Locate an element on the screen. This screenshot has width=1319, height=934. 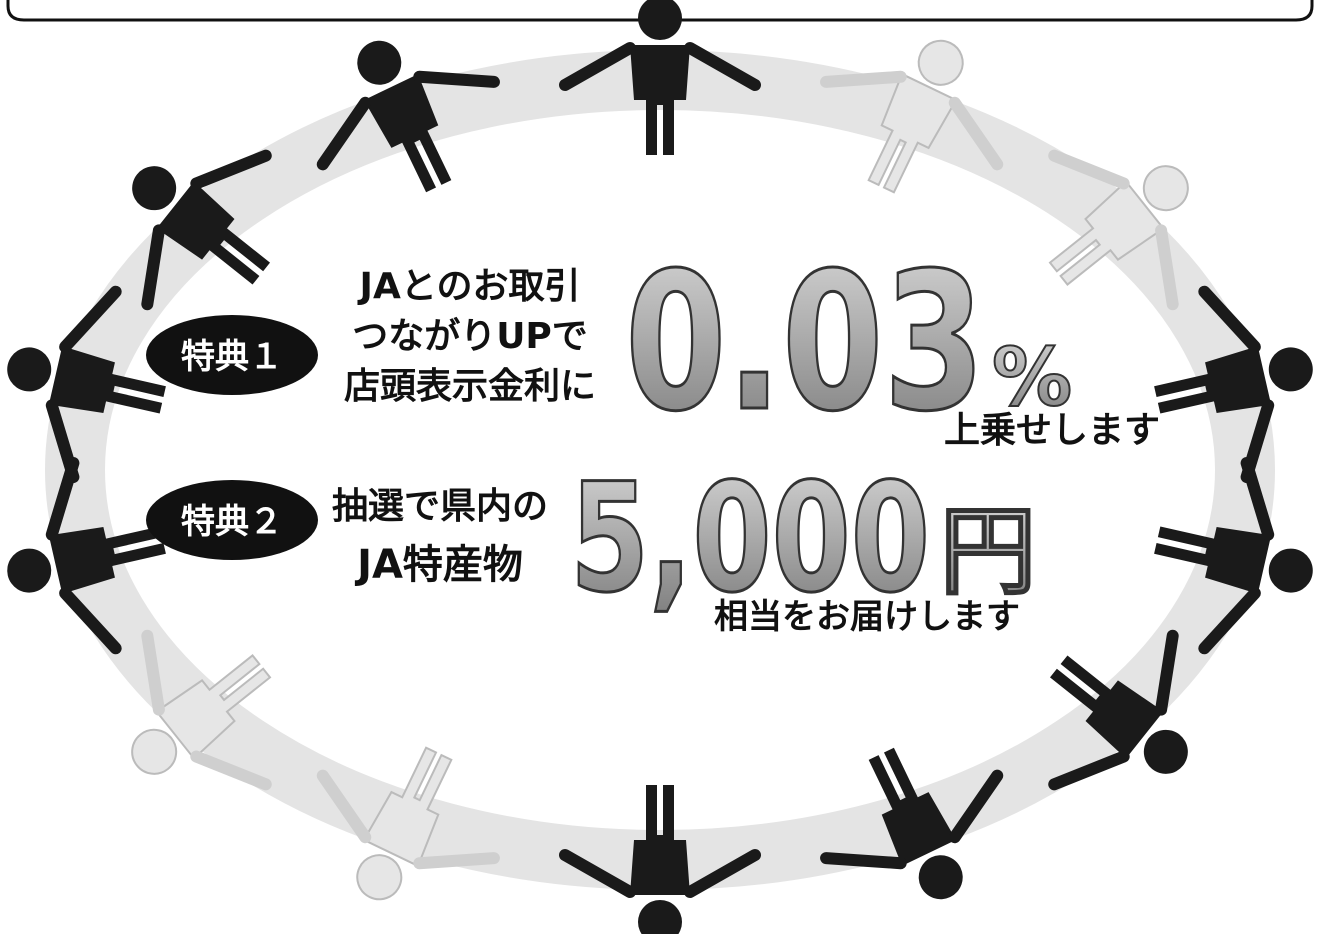
benefit-line: 店頭表示金利に is located at coordinates (470, 386).